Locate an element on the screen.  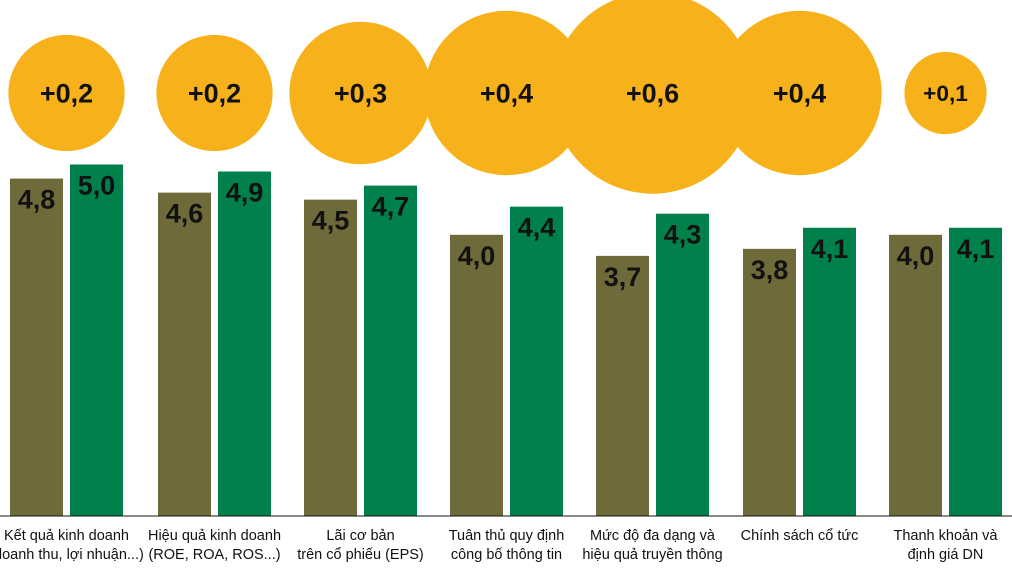
category-label-line: Kết quả kinh doanh is located at coordinates (66, 536).